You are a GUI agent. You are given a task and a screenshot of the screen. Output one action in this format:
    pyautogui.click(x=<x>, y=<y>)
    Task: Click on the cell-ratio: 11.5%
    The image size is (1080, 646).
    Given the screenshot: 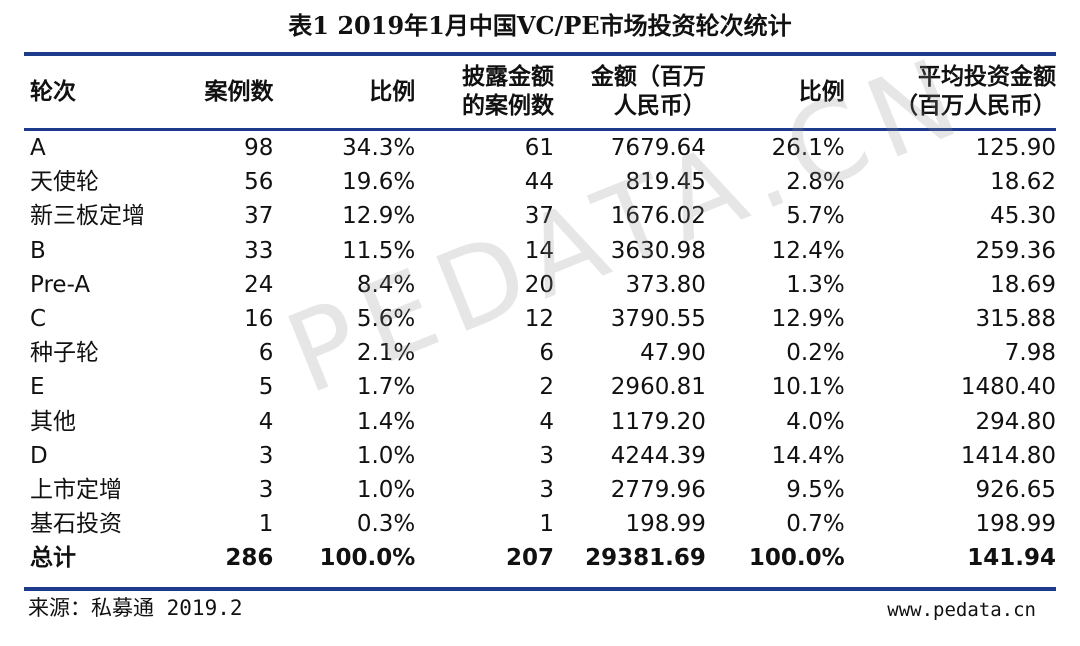 What is the action you would take?
    pyautogui.click(x=379, y=250)
    